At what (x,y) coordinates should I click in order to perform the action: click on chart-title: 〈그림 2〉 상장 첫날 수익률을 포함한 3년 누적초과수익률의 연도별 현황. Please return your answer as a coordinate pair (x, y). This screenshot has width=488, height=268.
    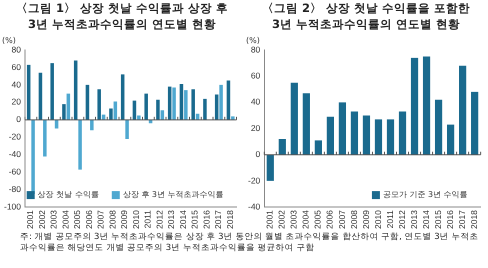
    Looking at the image, I should click on (366, 16).